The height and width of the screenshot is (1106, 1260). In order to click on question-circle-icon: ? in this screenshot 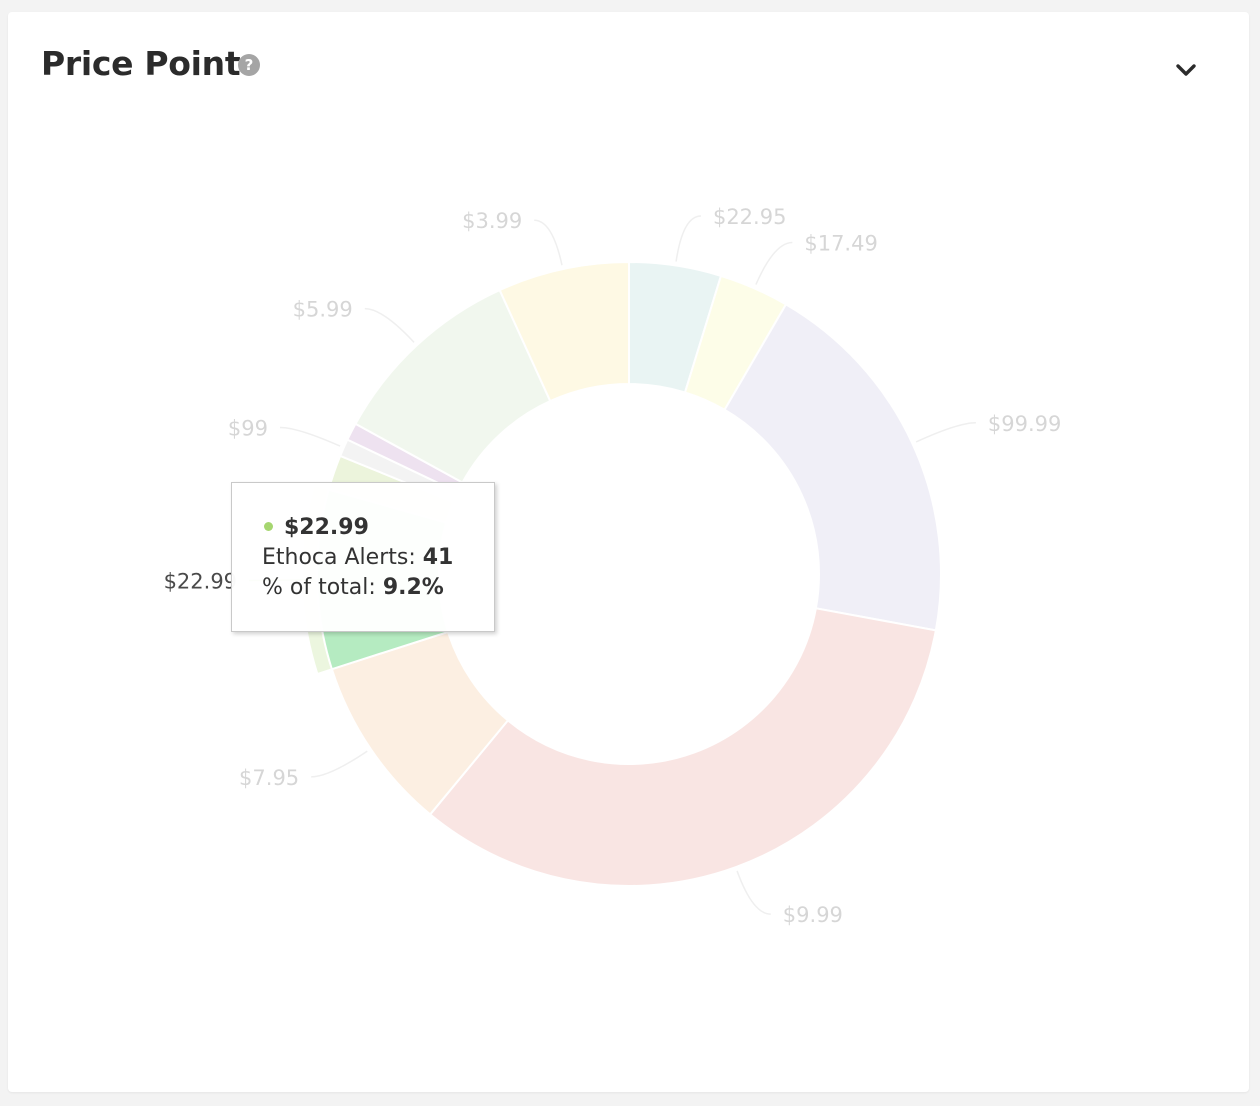, I will do `click(249, 65)`.